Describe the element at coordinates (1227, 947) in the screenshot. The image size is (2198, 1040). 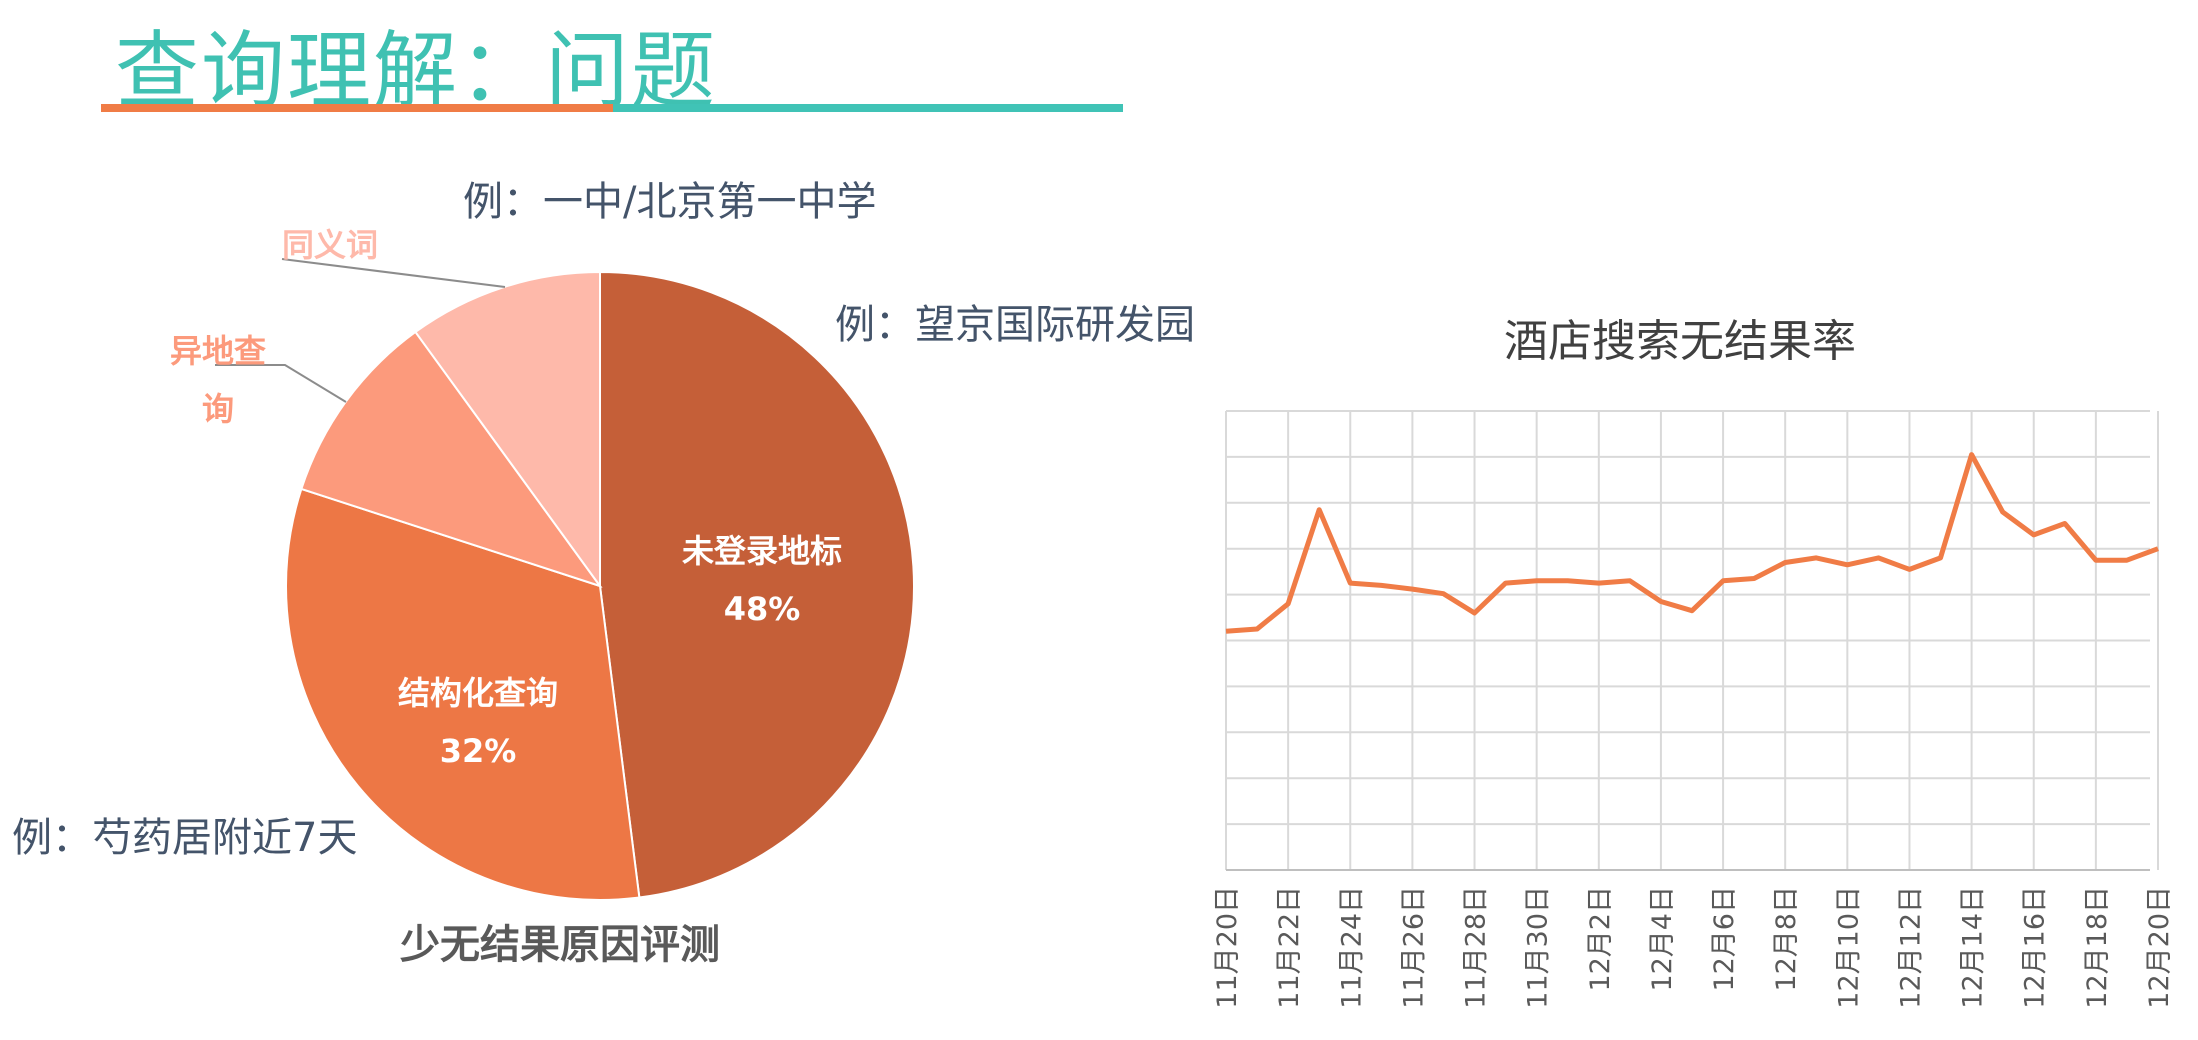
I see `x-tick-label: 11月20日` at that location.